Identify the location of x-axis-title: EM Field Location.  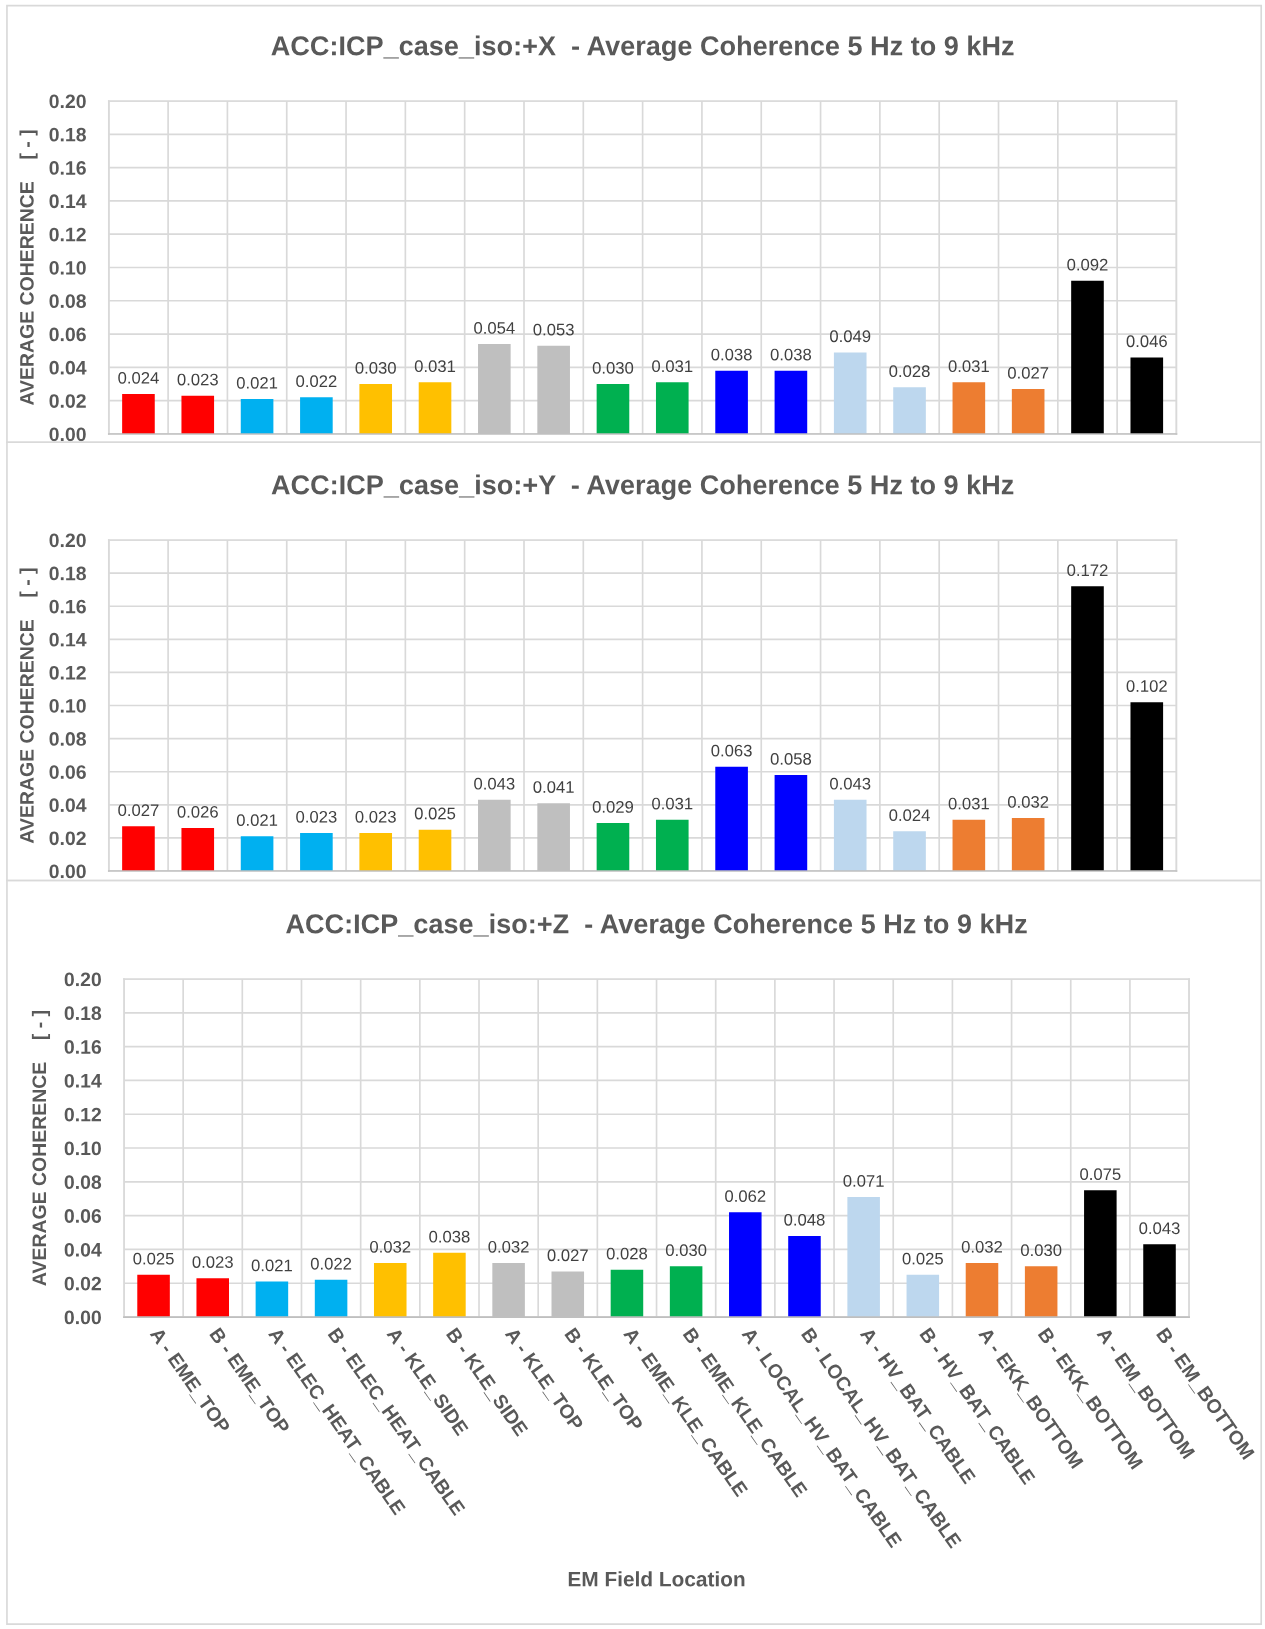
(656, 1579).